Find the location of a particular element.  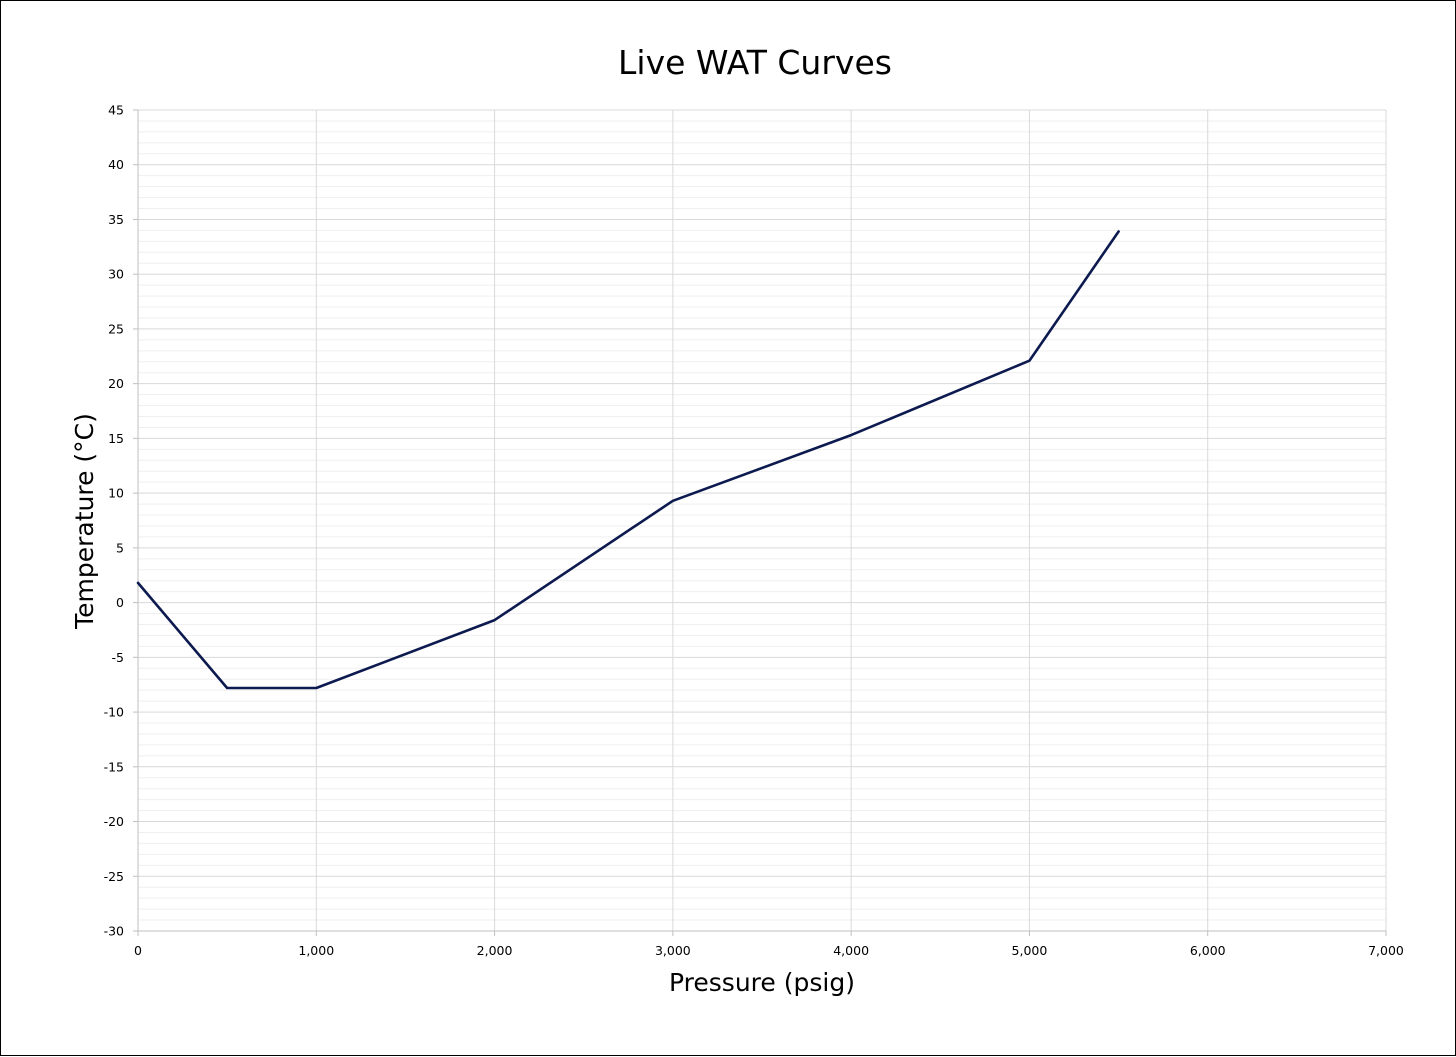

y-tick-label: -20 is located at coordinates (114, 821).